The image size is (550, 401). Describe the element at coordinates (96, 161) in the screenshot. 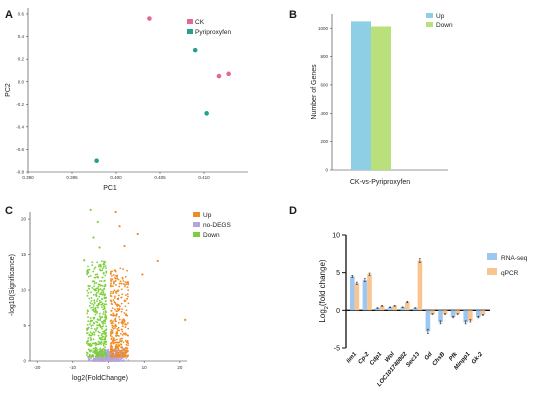

I see `pca-point-pyriproxyfen` at that location.